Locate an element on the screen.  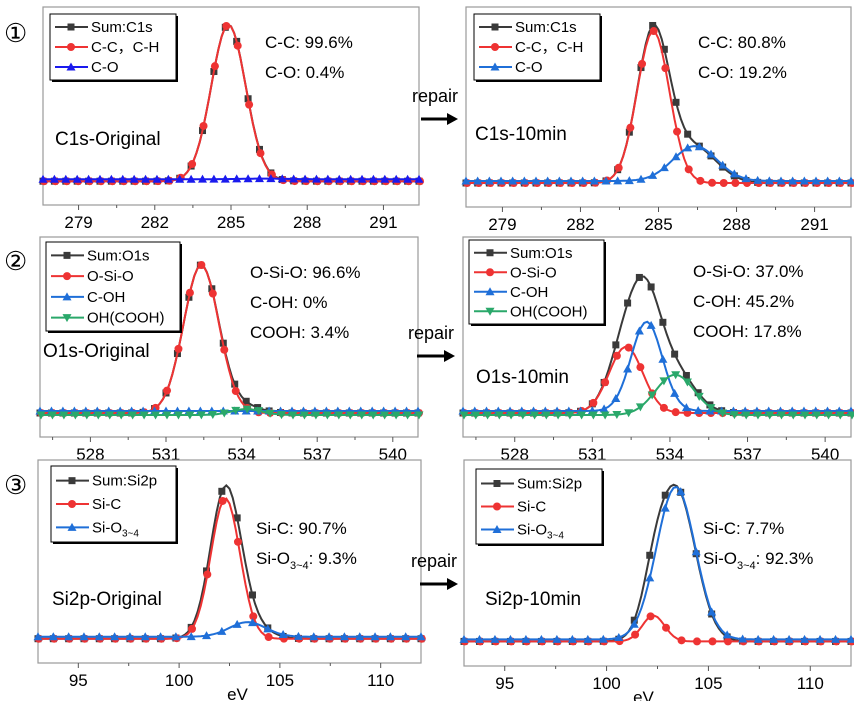
legend: Sum:O1s O-Si-O C-OH OH(COOH) is located at coordinates (113, 287).